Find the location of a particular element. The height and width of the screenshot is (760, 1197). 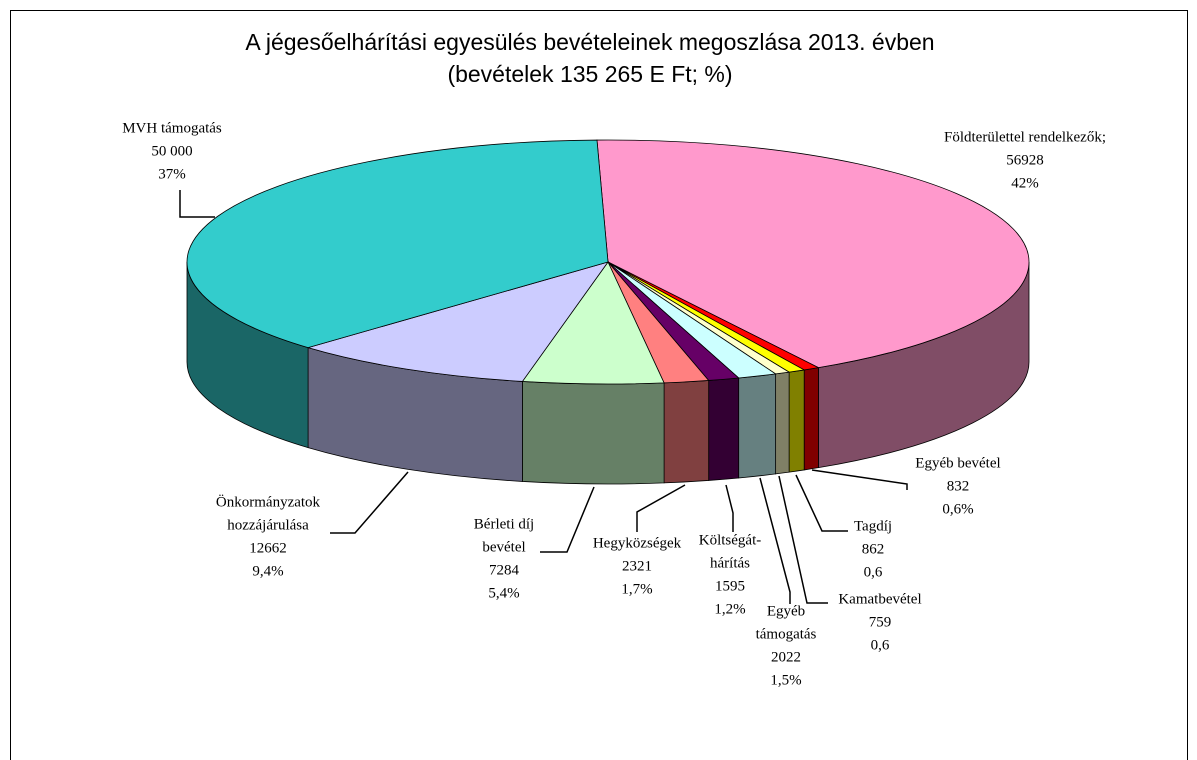

value-label: 832 is located at coordinates (958, 487).